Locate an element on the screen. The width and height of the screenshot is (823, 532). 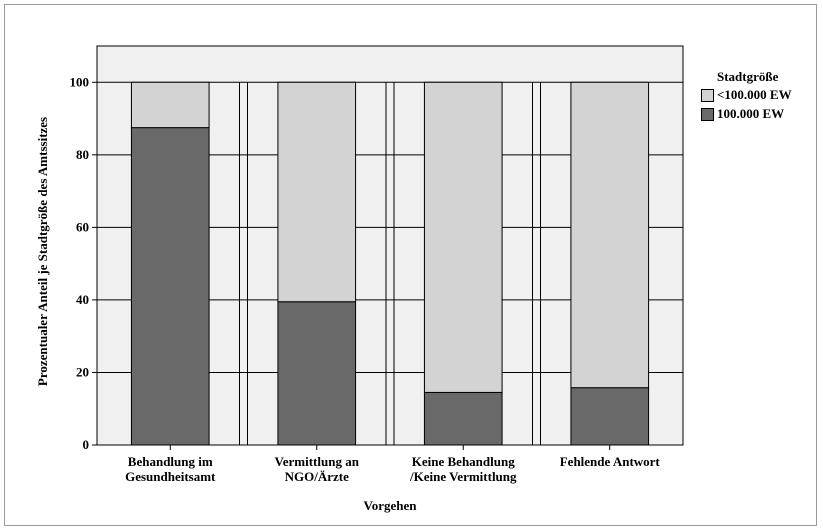
y-tick-label: 60 is located at coordinates (82, 226).